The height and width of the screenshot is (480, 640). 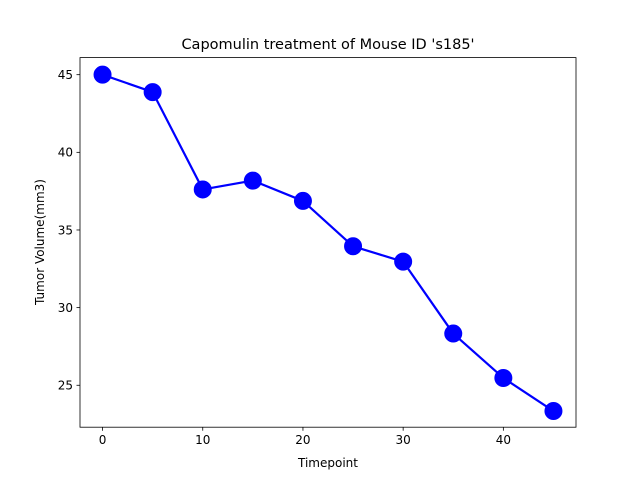 I want to click on y-tick-label: 30, so click(x=65, y=308).